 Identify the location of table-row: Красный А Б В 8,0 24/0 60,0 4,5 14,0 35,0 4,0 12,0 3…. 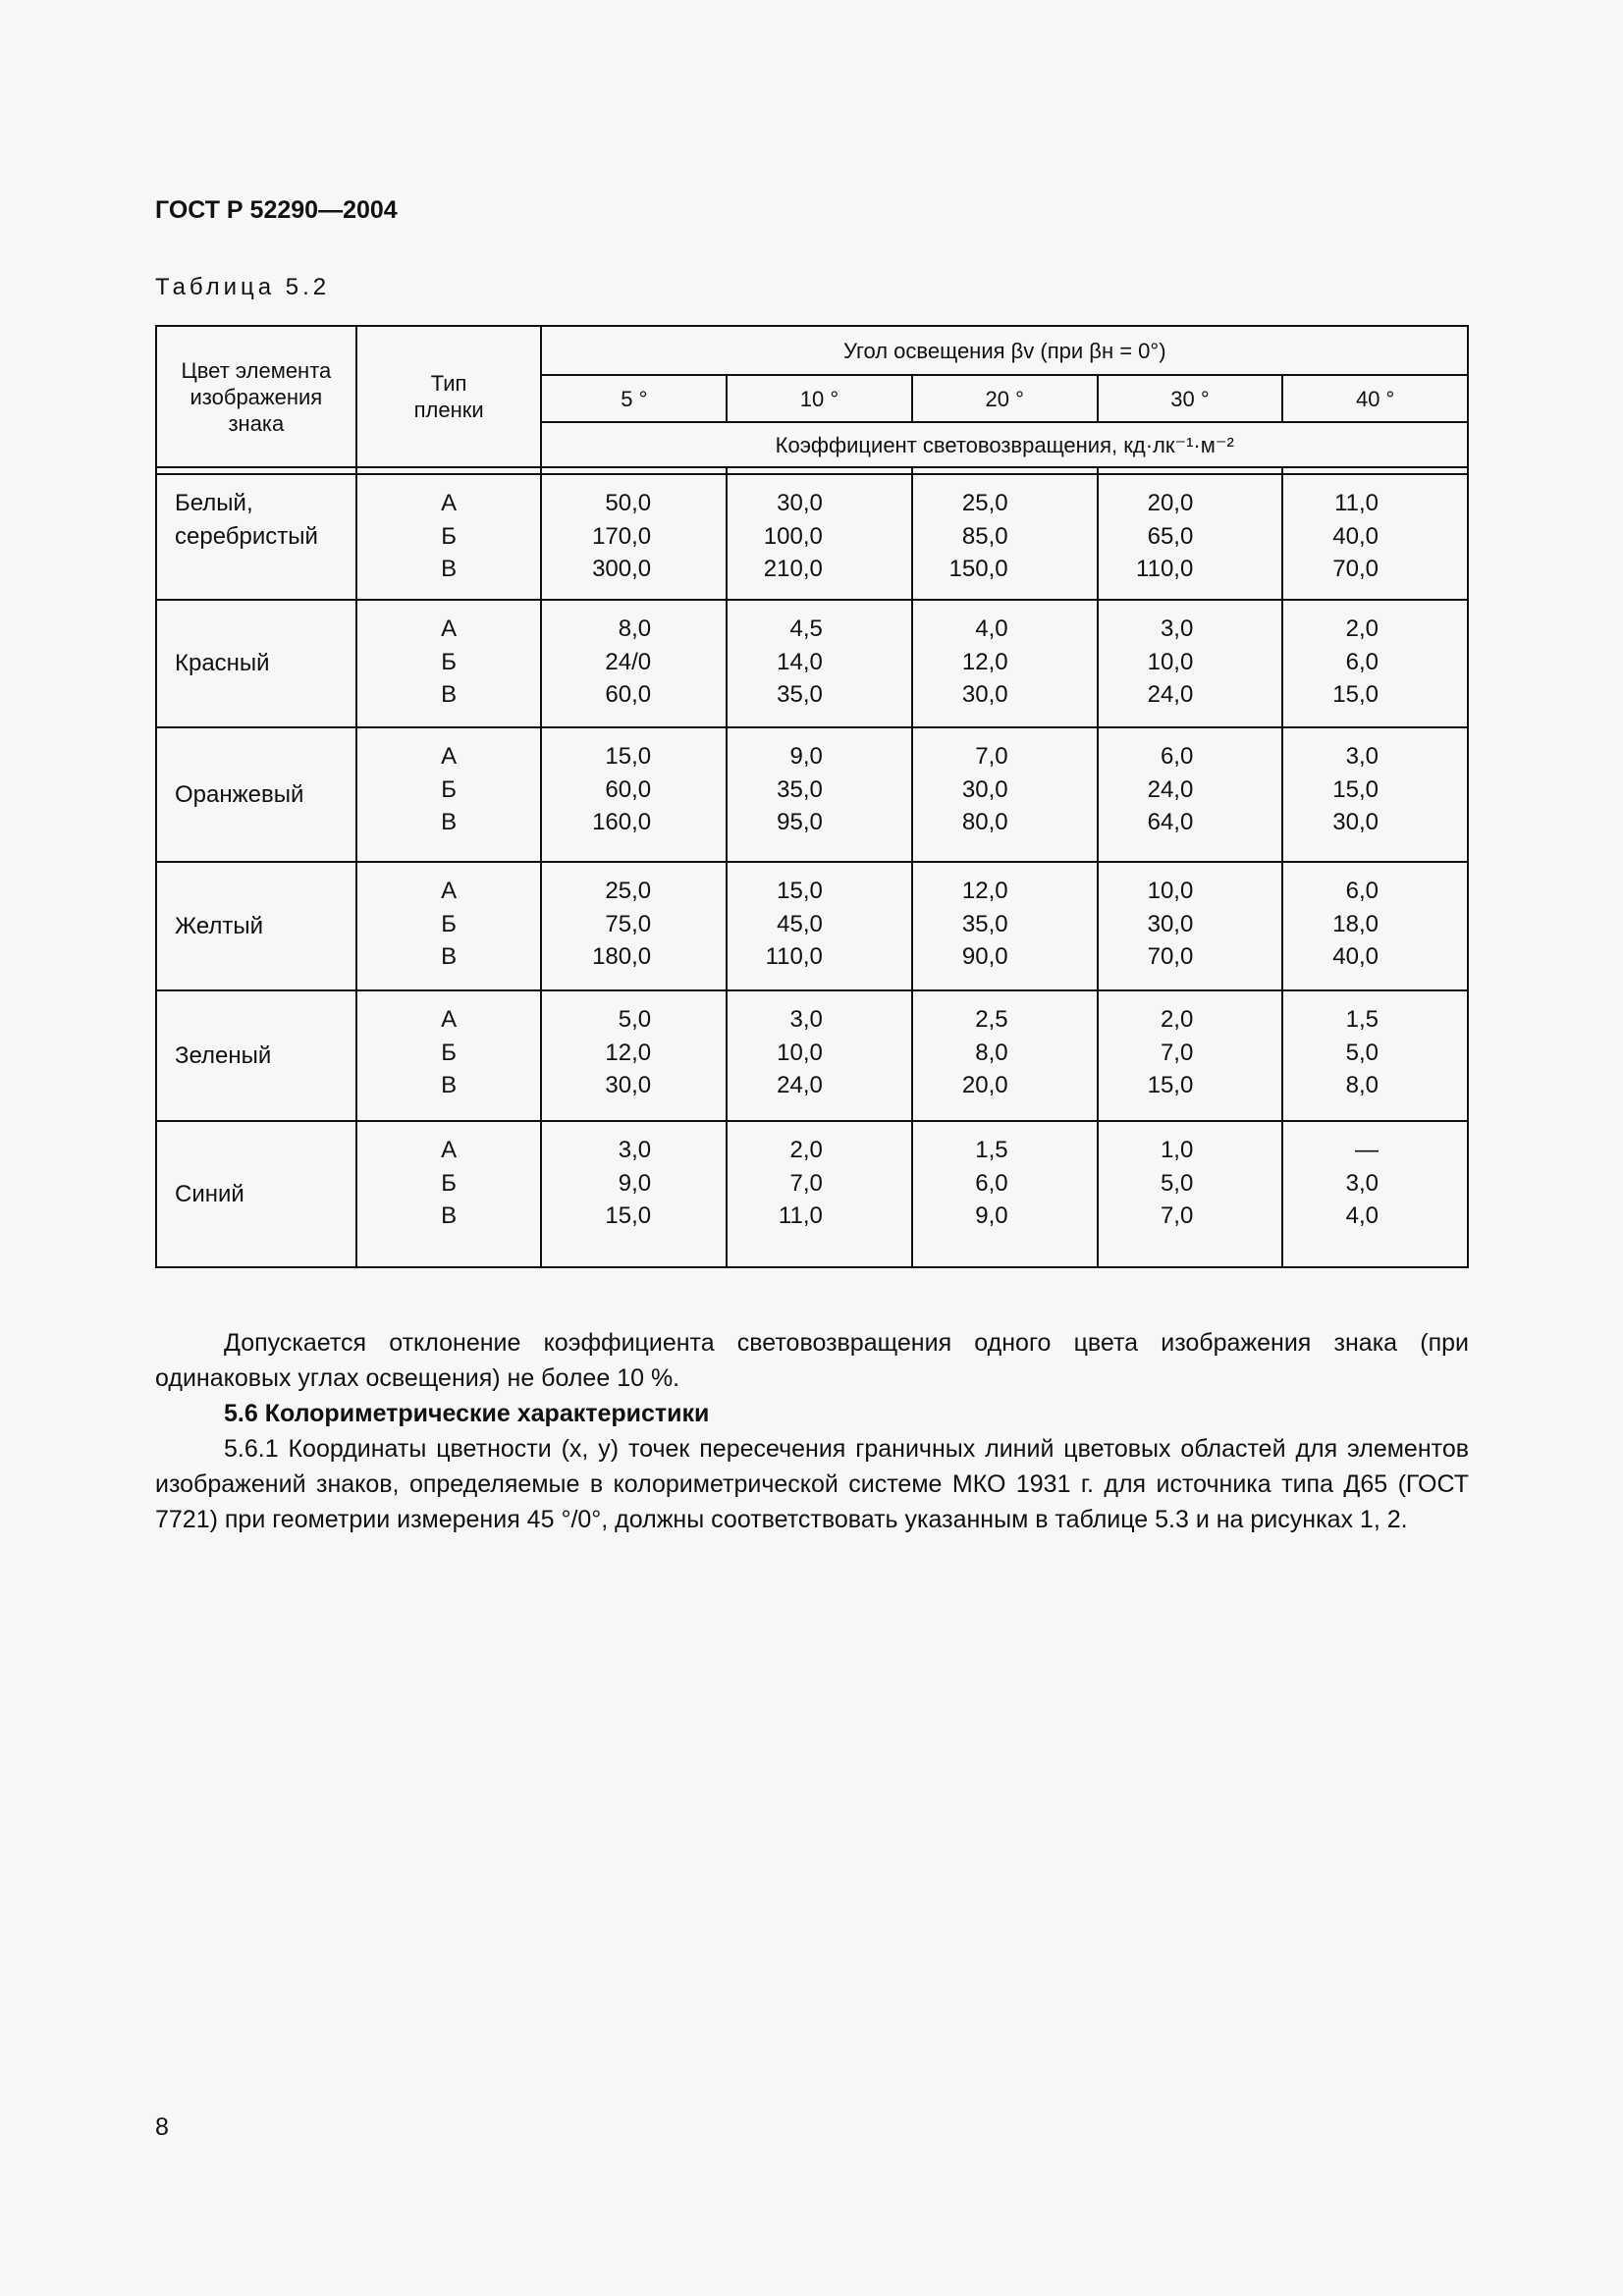
(812, 663).